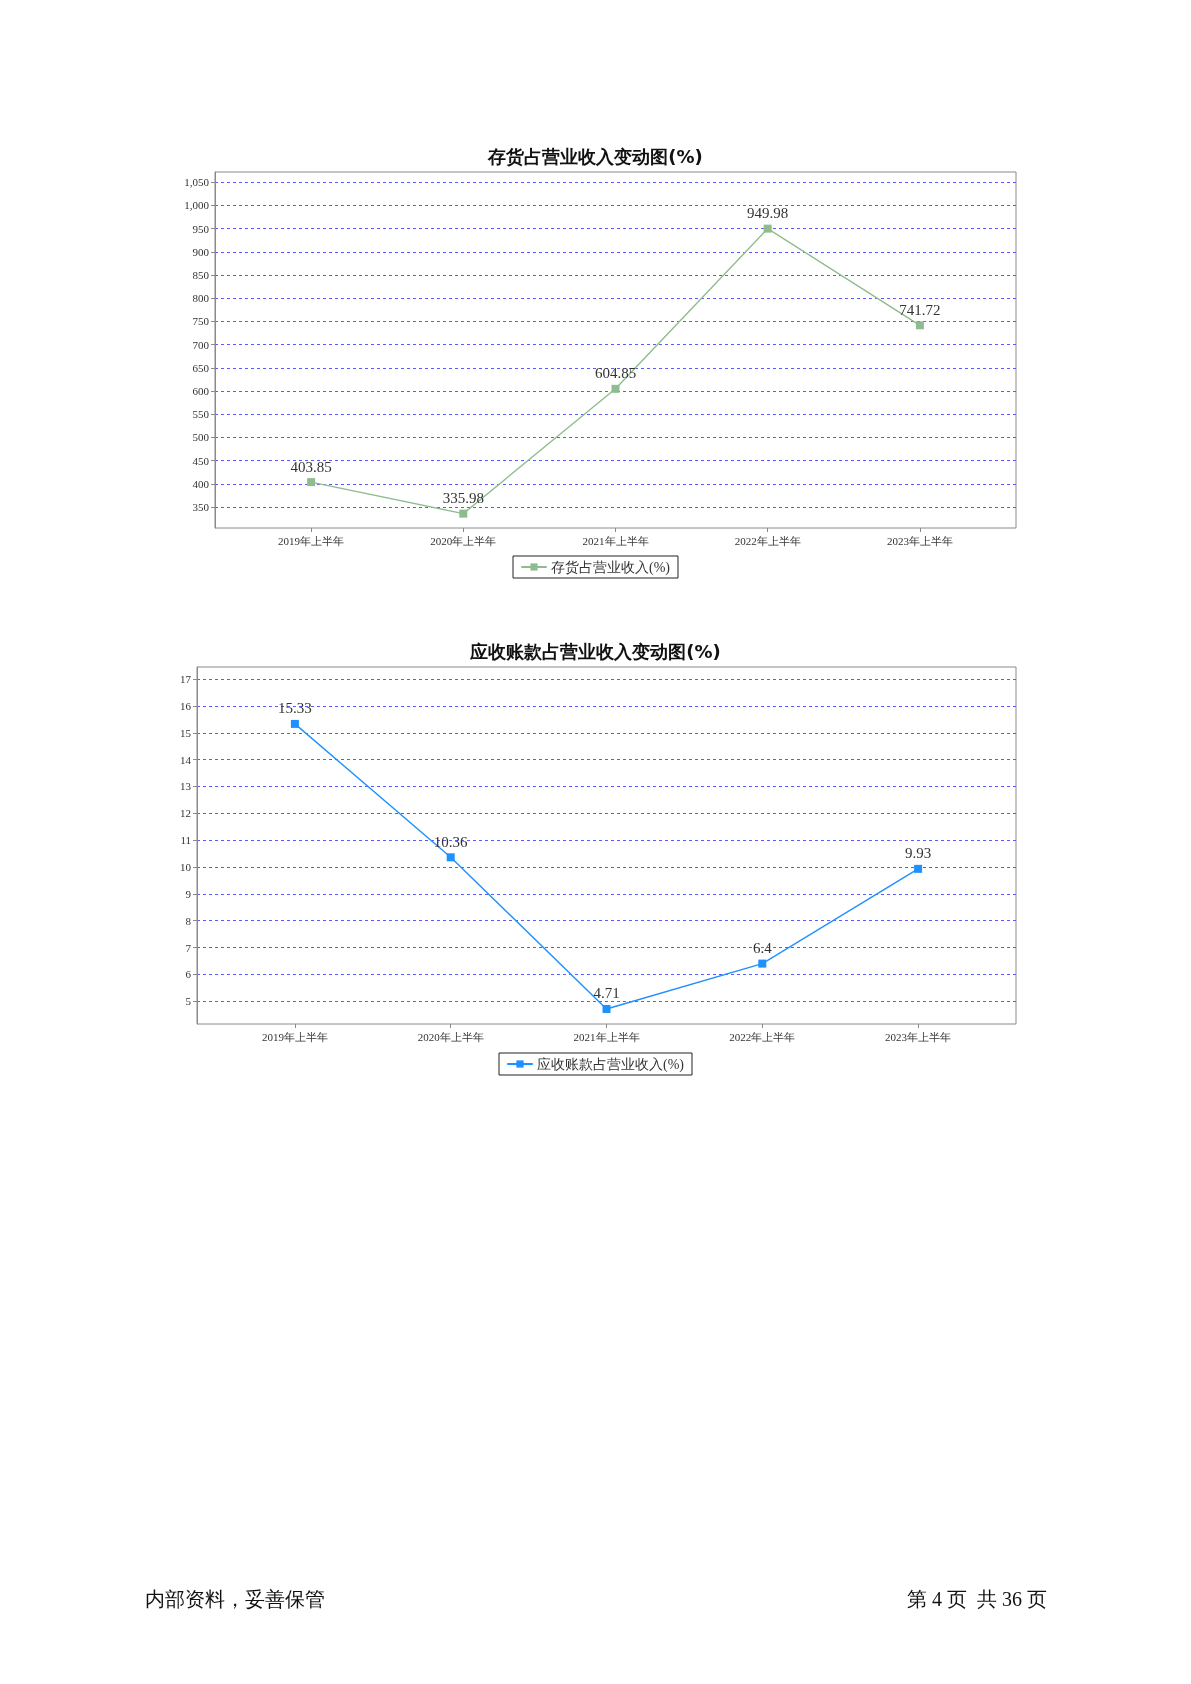 This screenshot has width=1191, height=1684. What do you see at coordinates (185, 813) in the screenshot?
I see `y-tick-label: 12` at bounding box center [185, 813].